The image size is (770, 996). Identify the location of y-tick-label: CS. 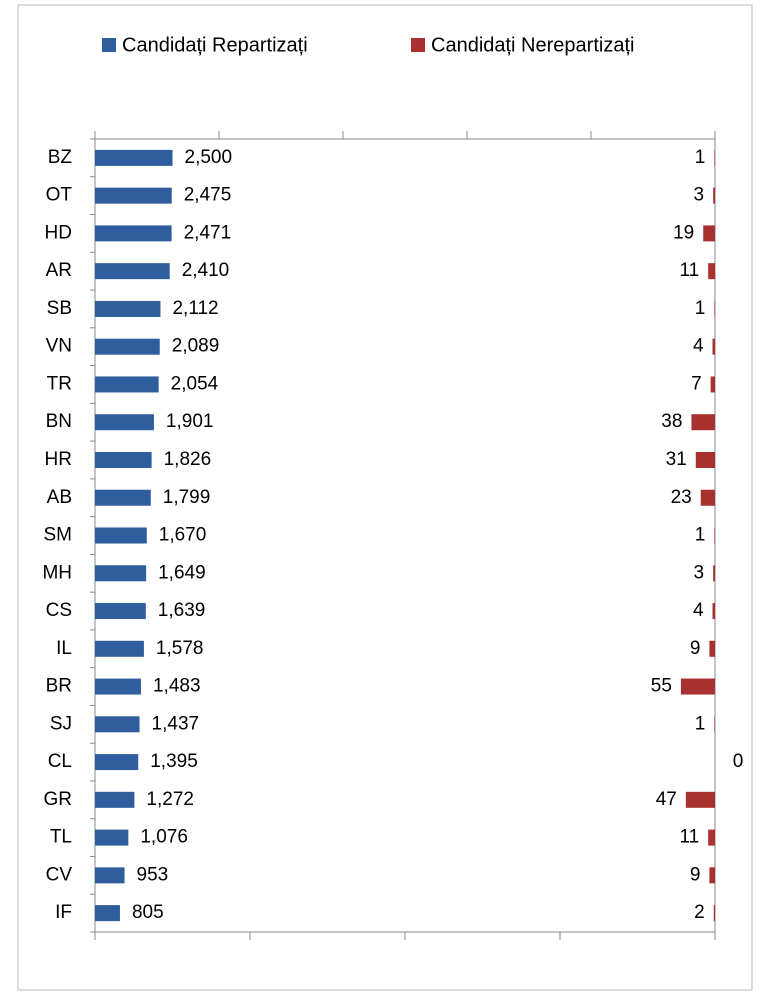
(59, 610).